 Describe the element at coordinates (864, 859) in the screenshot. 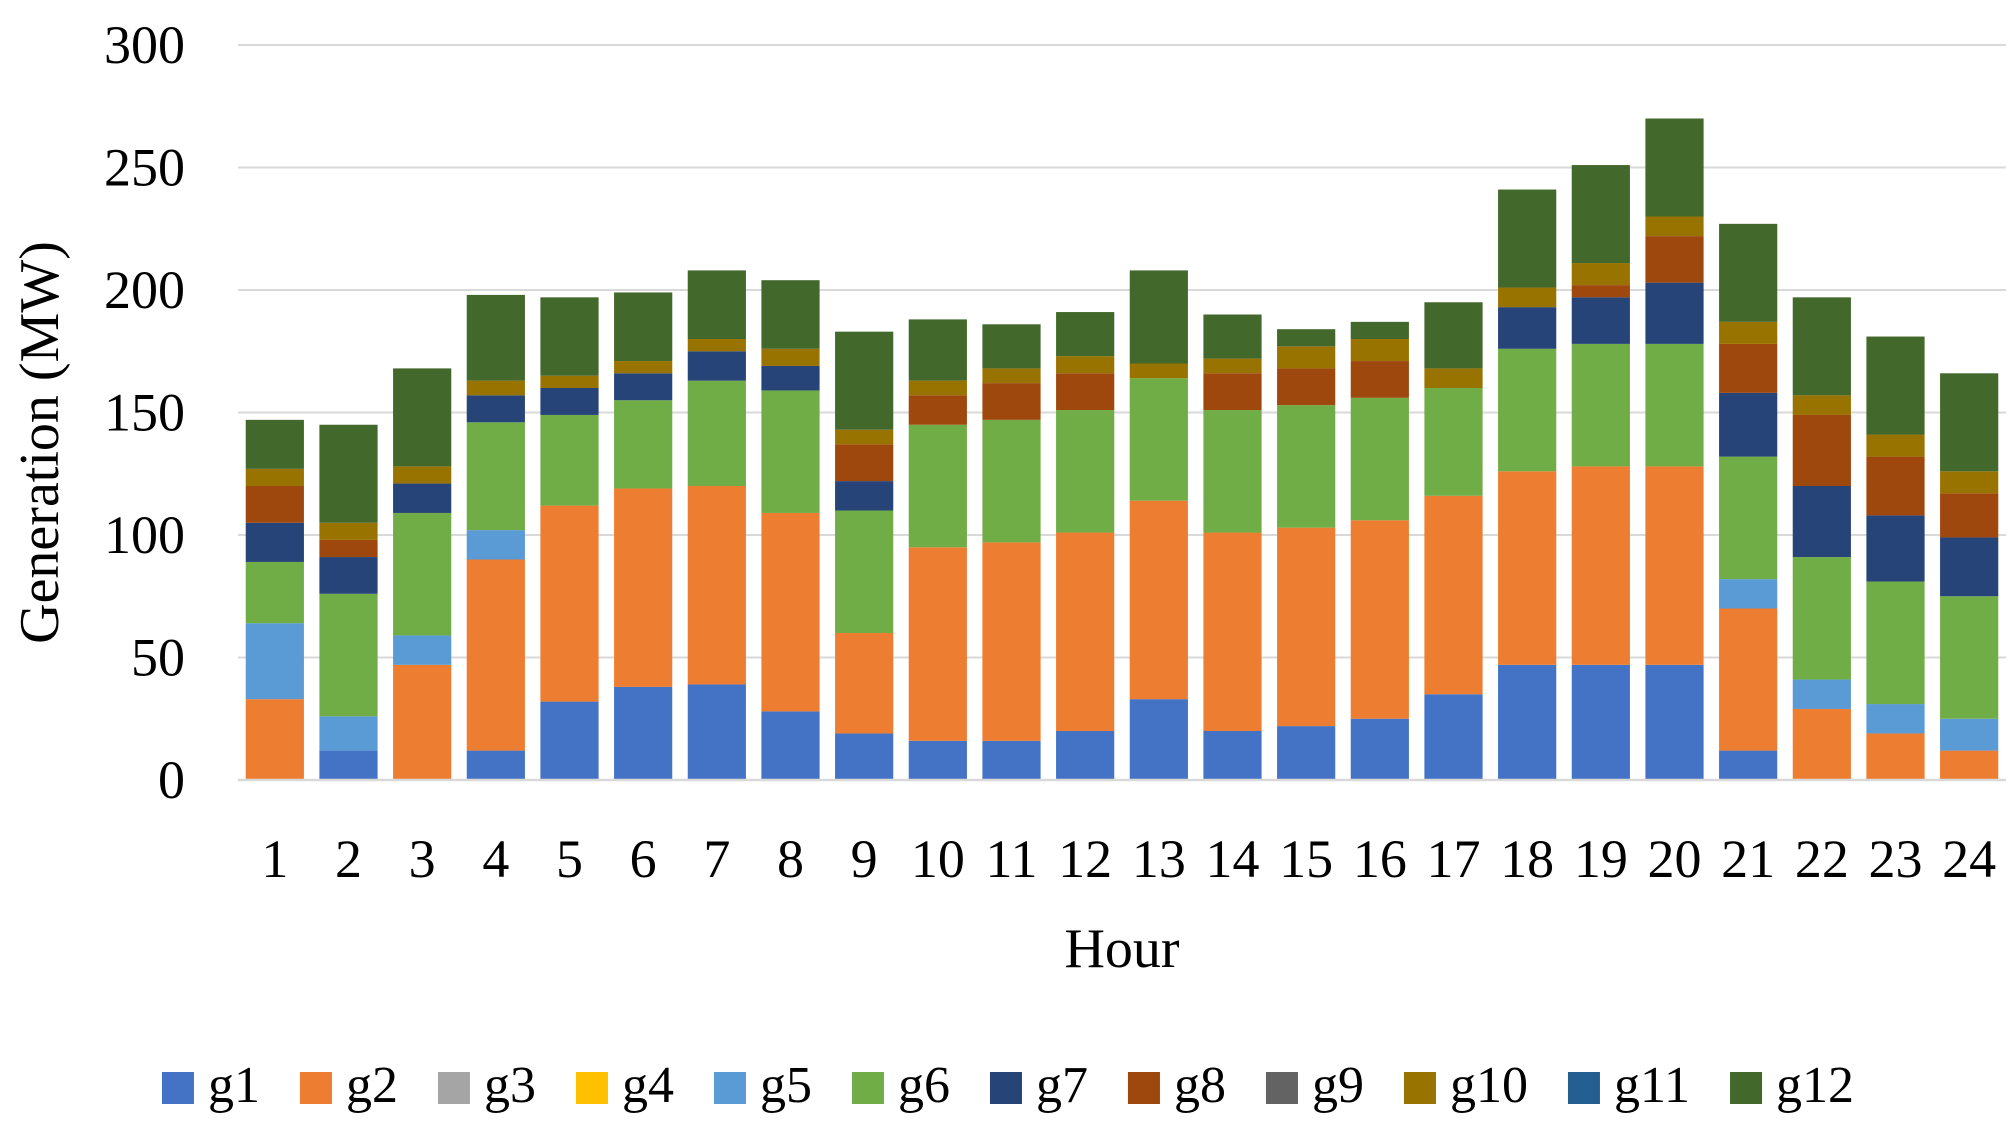

I see `x-tick-label: 9` at that location.